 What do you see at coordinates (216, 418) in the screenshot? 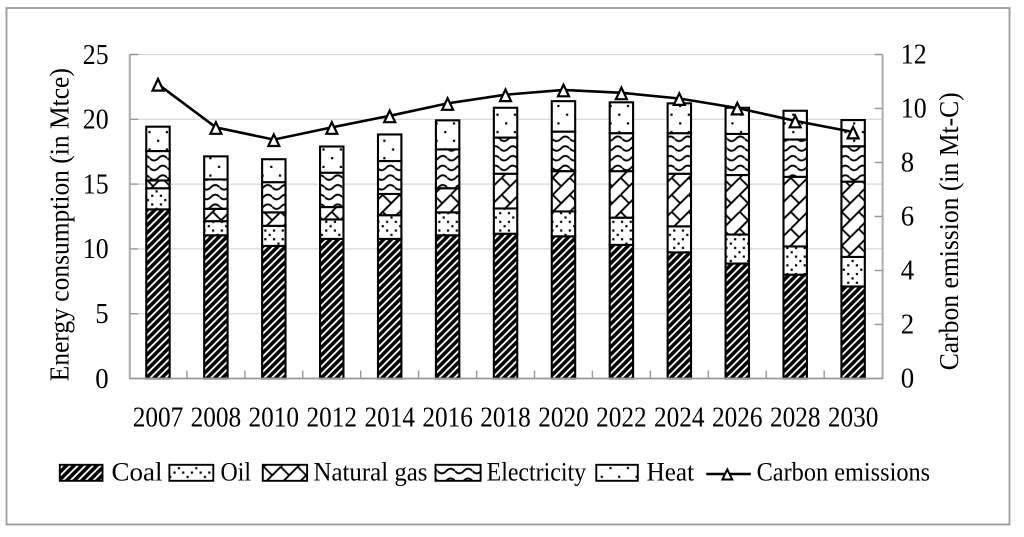
I see `svg-text: 2008` at bounding box center [216, 418].